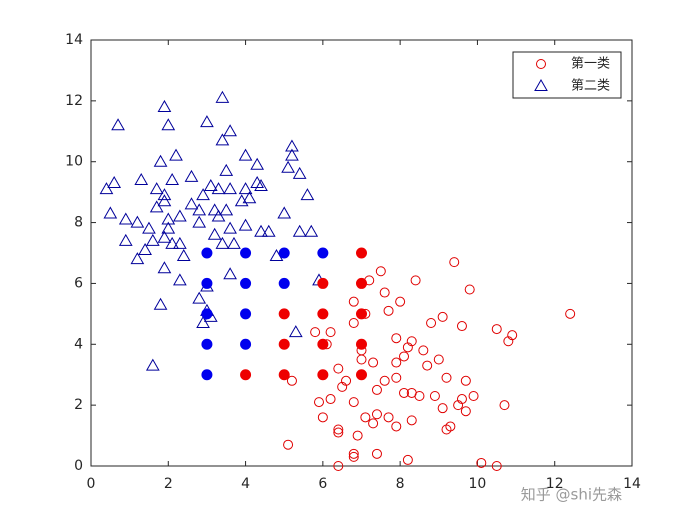 The width and height of the screenshot is (700, 525). I want to click on y-tick-label: 6, so click(78, 283).